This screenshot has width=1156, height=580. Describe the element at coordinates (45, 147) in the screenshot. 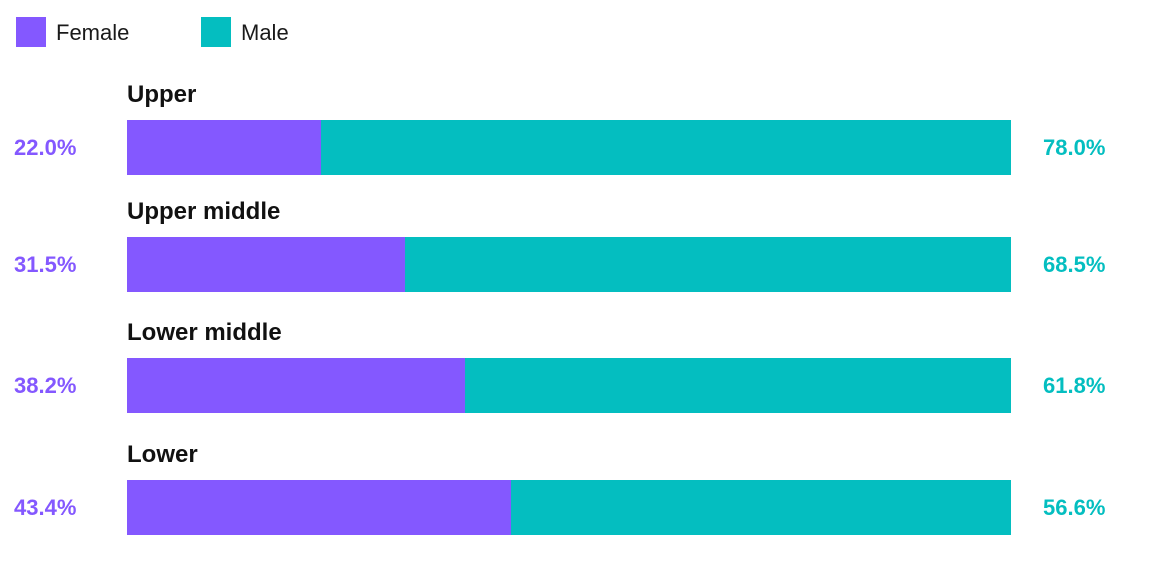

I see `value-label-female: 22.0%` at that location.